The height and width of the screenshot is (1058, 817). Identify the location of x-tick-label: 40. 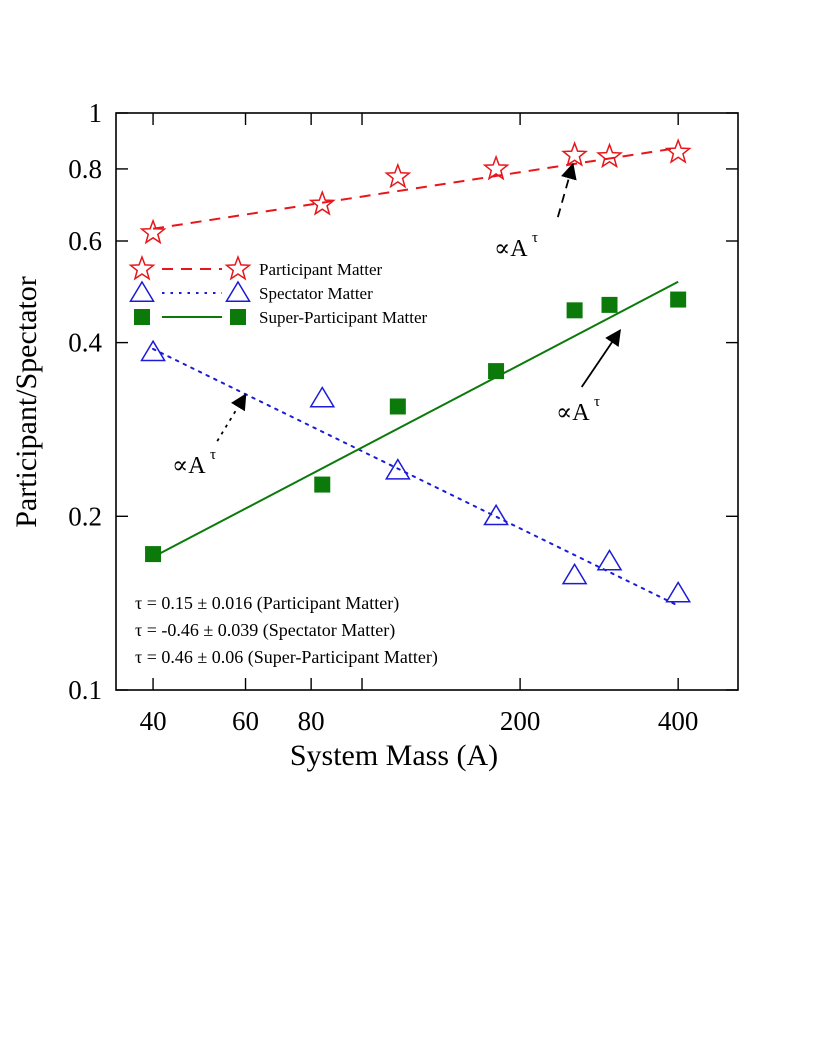
(153, 721).